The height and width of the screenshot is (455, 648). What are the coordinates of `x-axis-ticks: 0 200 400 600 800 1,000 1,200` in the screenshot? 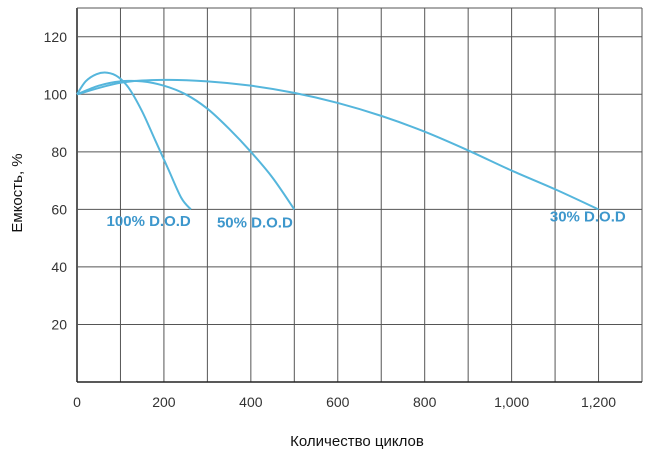 It's located at (344, 402).